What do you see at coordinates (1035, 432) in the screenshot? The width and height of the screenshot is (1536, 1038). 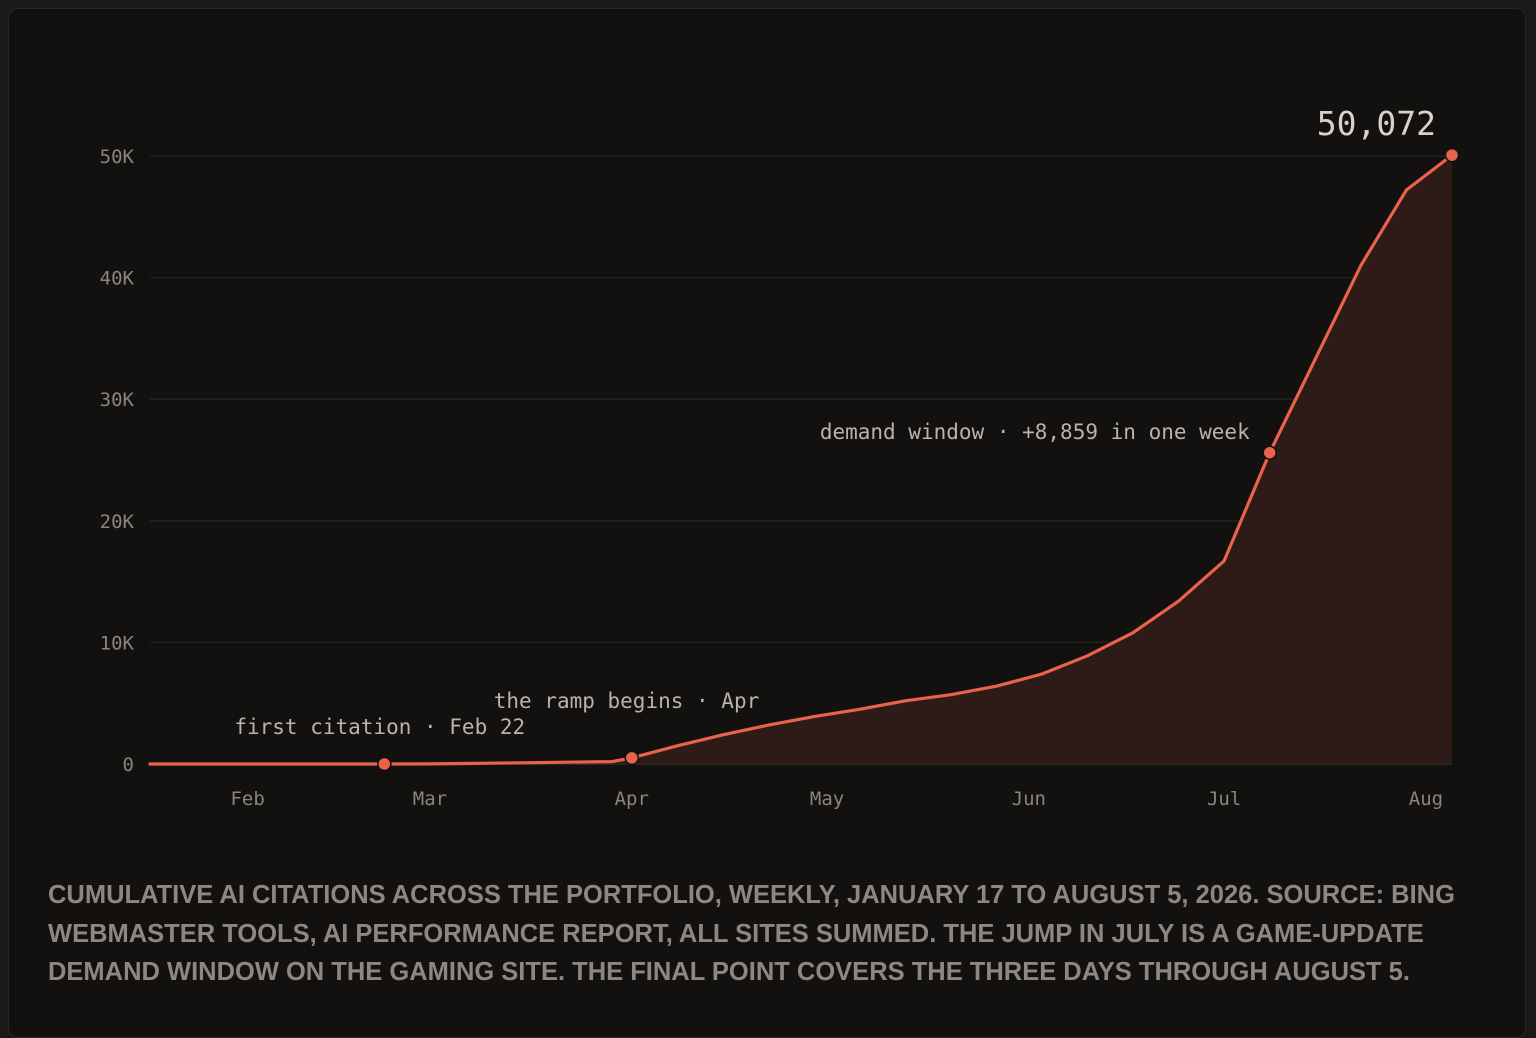 I see `annotation-label: demand window · +8,859 in one week` at bounding box center [1035, 432].